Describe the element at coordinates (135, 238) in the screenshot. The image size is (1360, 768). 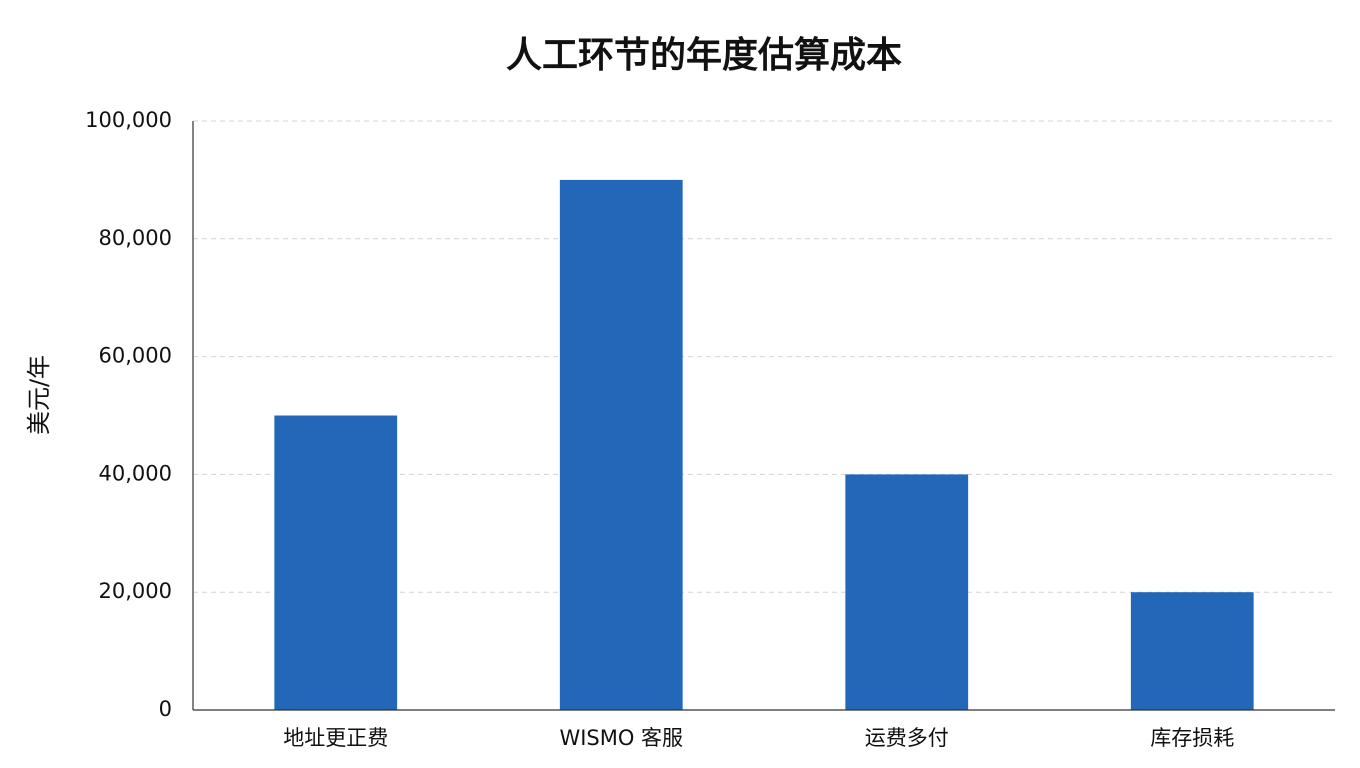
I see `y-tick-label: 80,000` at that location.